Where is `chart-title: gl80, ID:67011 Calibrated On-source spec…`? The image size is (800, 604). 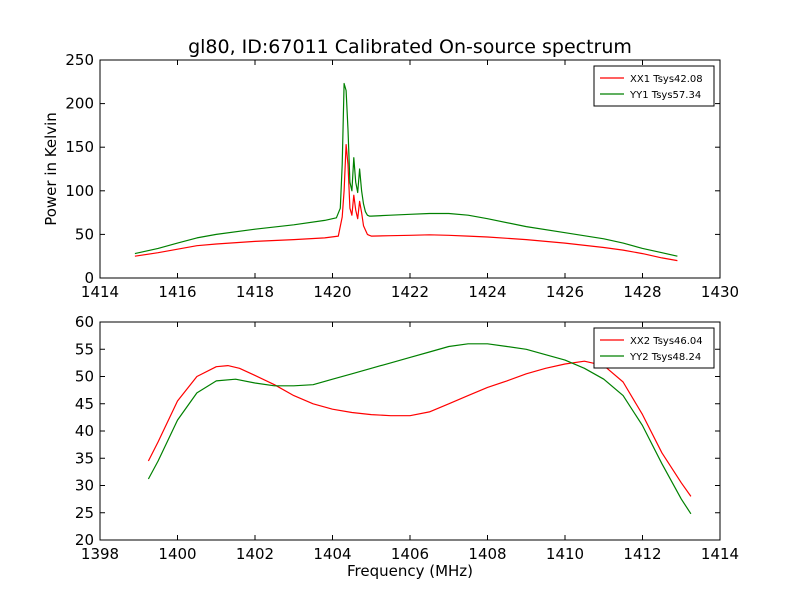 chart-title: gl80, ID:67011 Calibrated On-source spec… is located at coordinates (410, 47).